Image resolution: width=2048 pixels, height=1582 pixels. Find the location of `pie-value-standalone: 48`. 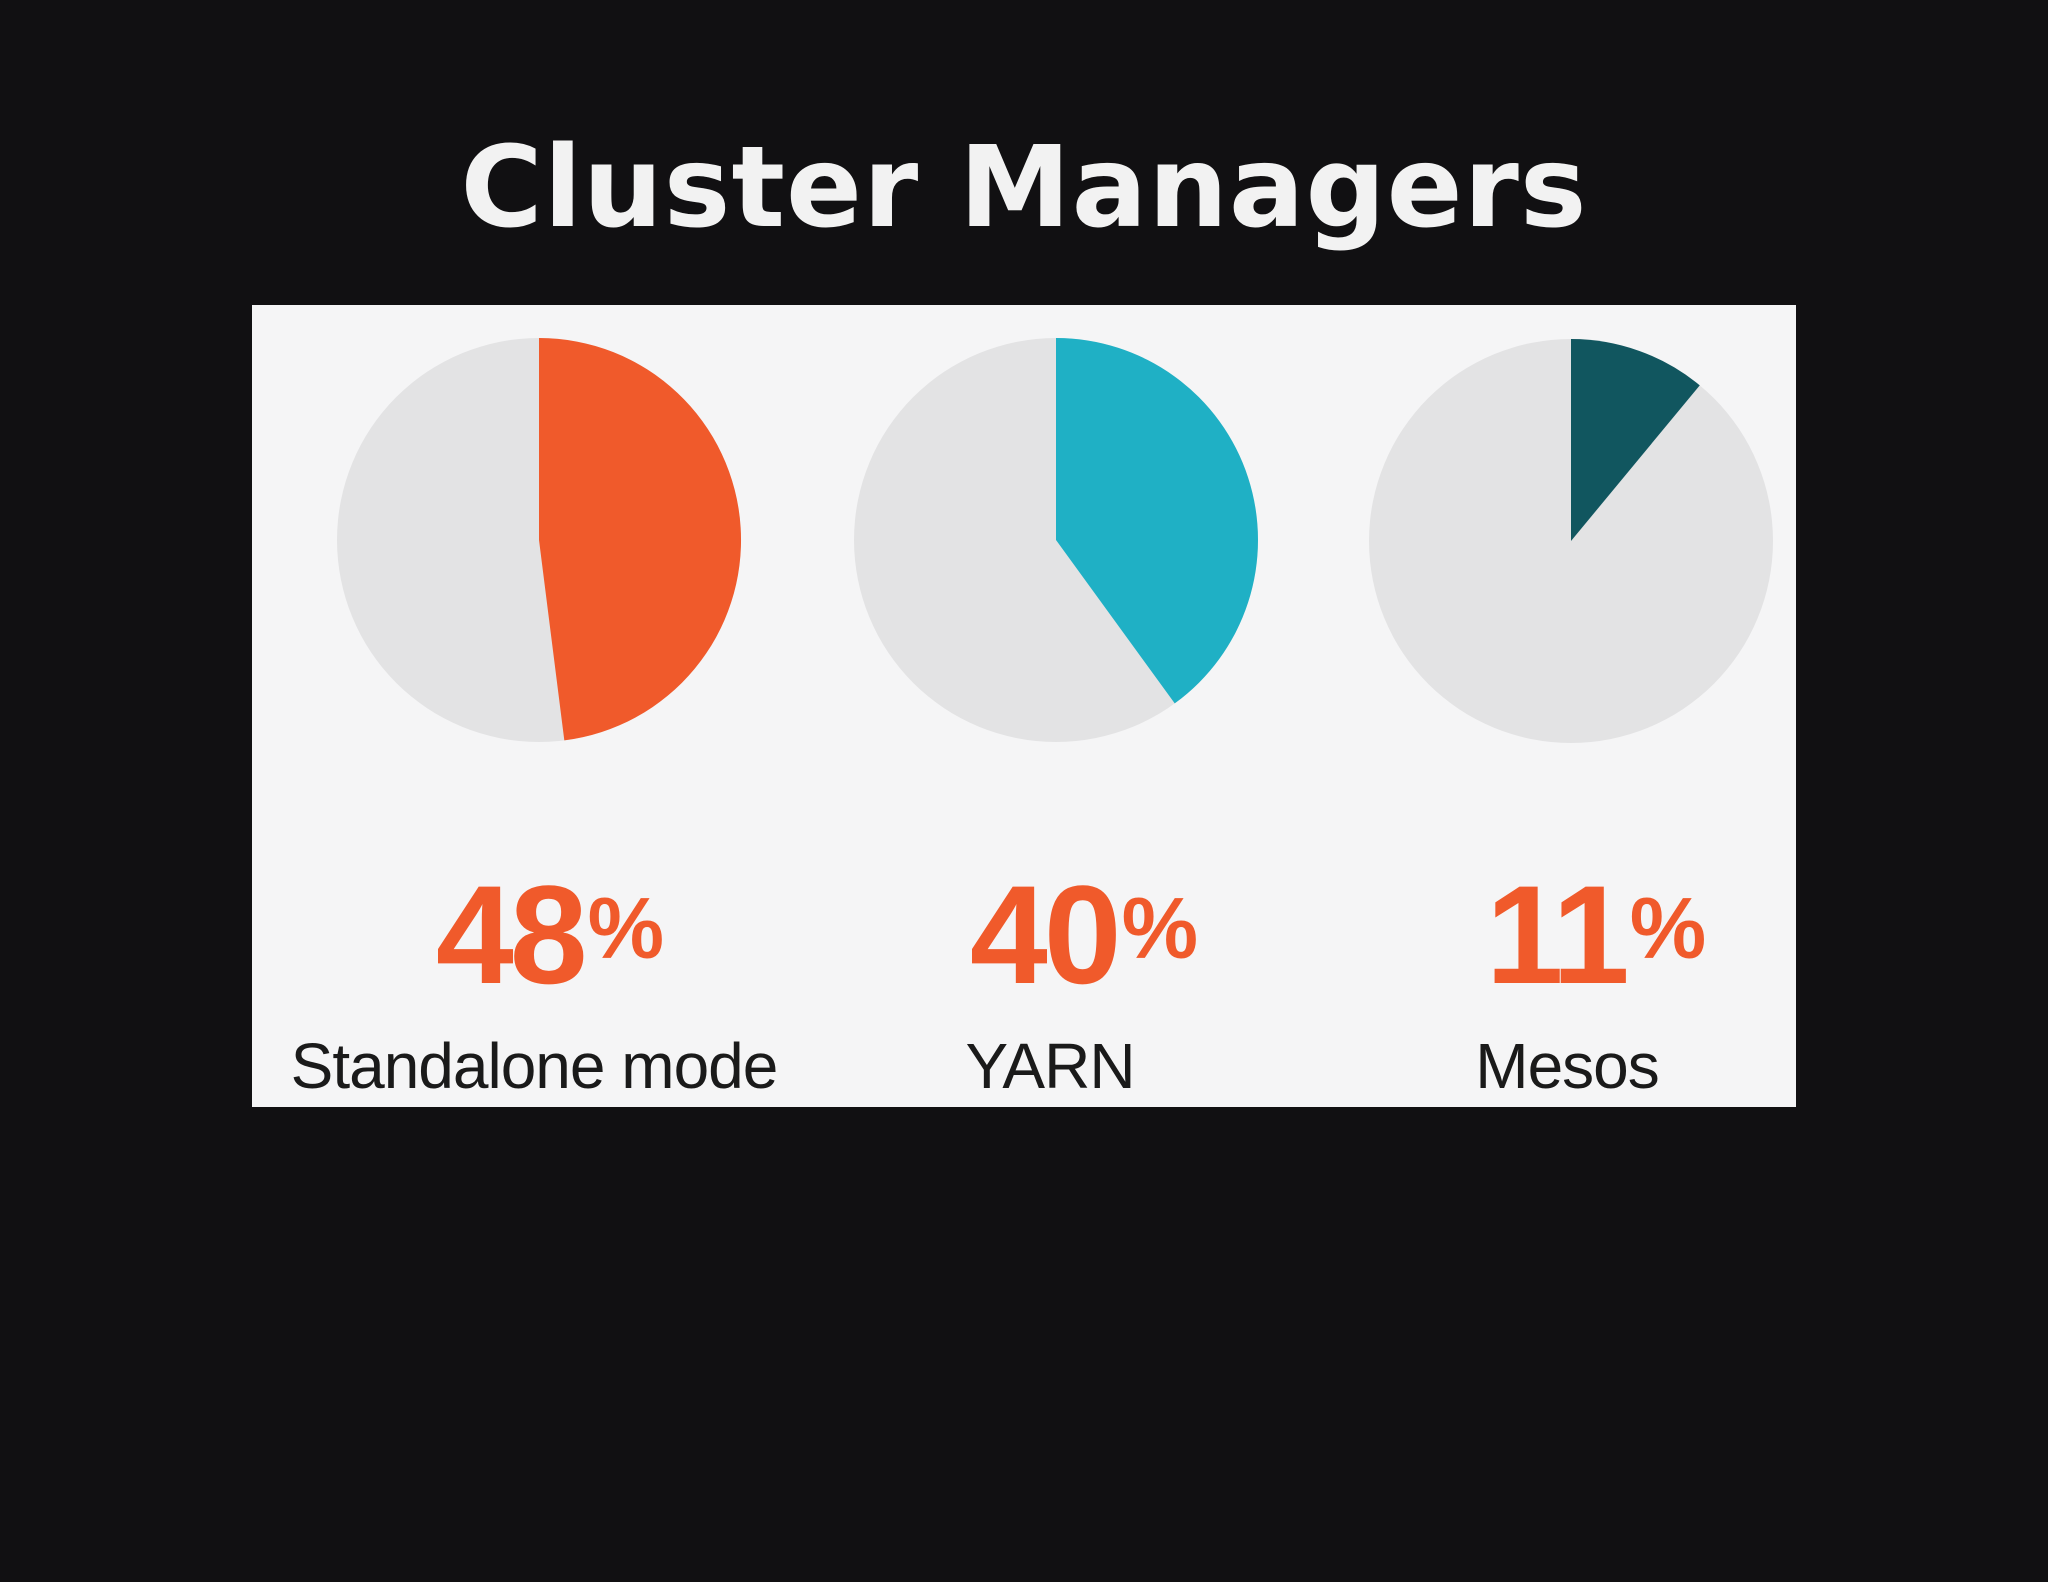

pie-value-standalone: 48 is located at coordinates (511, 934).